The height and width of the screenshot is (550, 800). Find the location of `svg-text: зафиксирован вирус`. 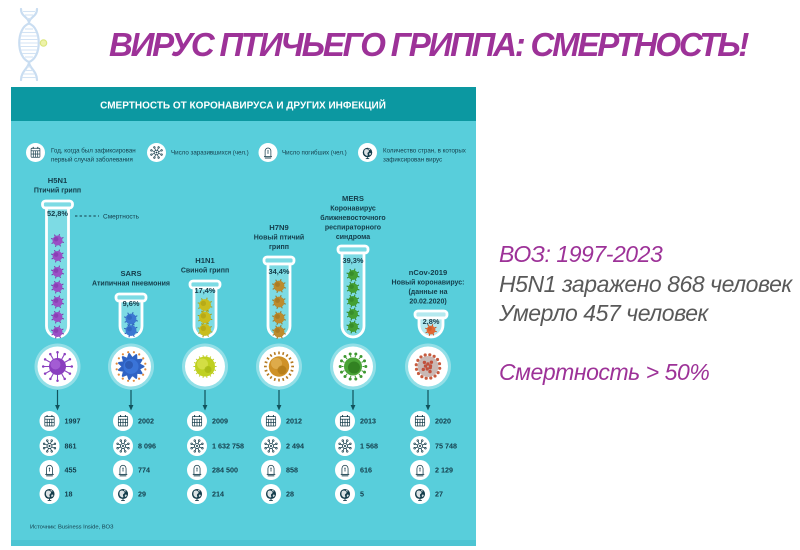

svg-text: зафиксирован вирус is located at coordinates (412, 159).